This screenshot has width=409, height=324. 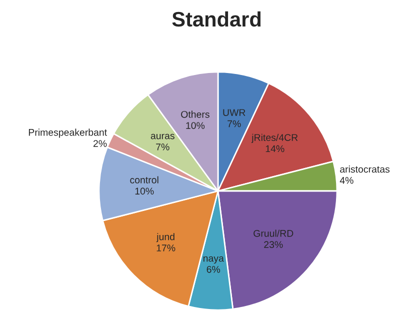 I want to click on slice-label: aristocratas, so click(x=365, y=169).